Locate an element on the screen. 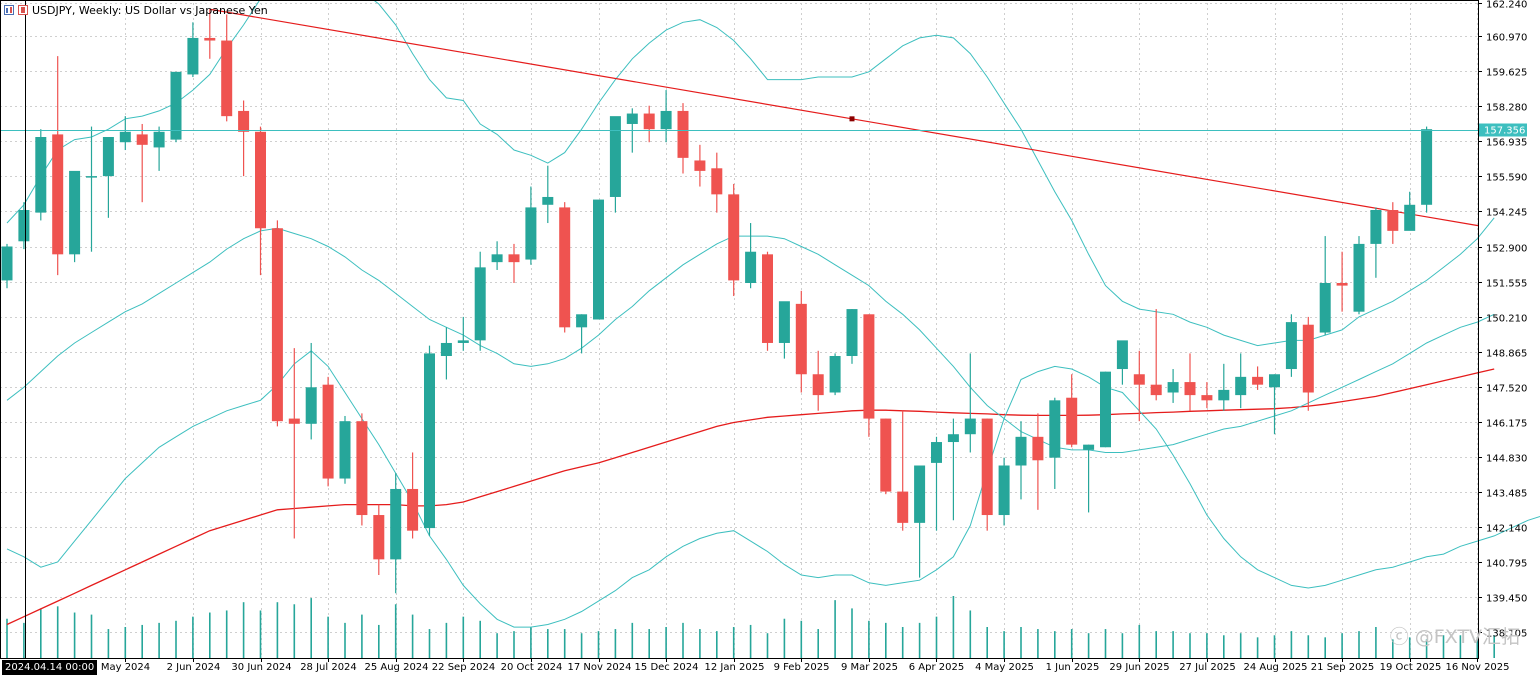 The width and height of the screenshot is (1540, 682). x-tick-label: 4 May 2025 is located at coordinates (1004, 667).